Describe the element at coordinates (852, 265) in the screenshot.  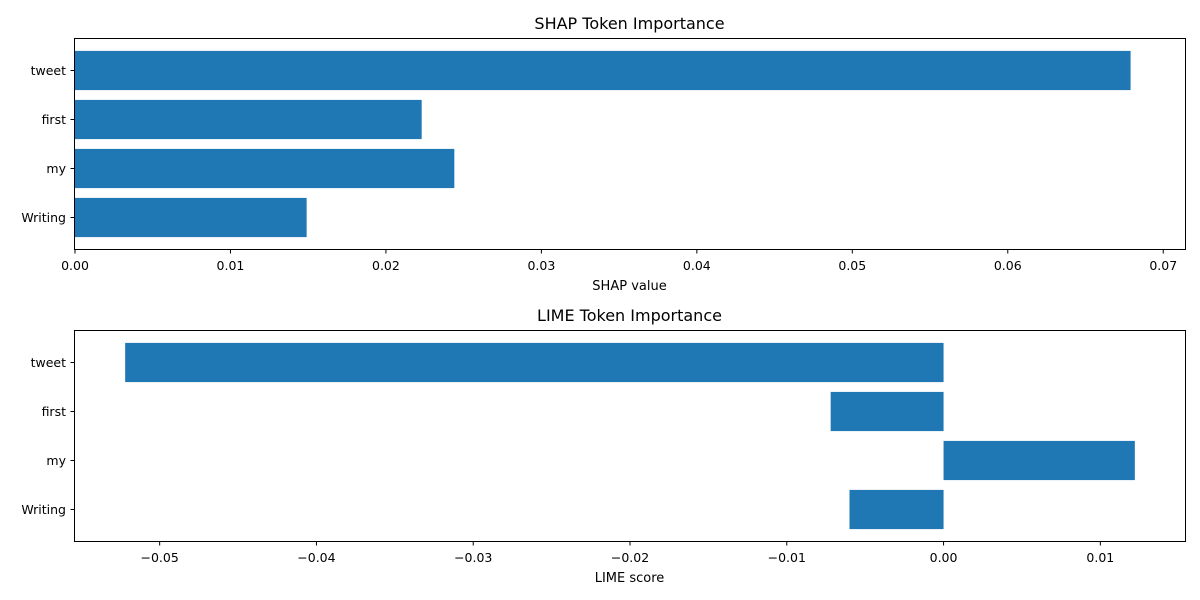
I see `shap-x-tick-label: 0.05` at that location.